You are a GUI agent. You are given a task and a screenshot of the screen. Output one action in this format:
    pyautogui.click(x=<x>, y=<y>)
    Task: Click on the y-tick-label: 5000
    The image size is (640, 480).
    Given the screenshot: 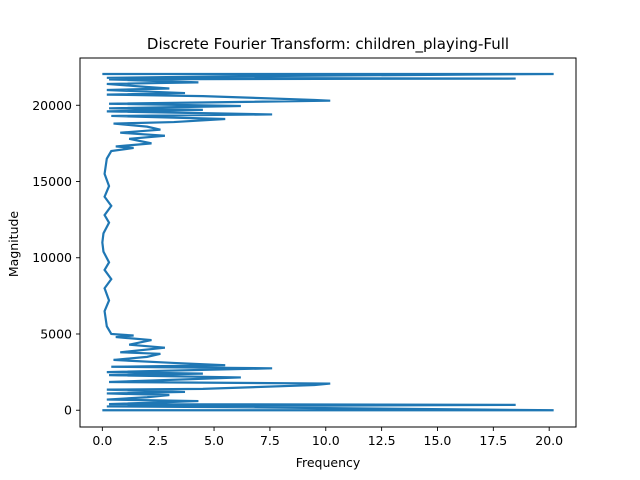 What is the action you would take?
    pyautogui.click(x=56, y=333)
    